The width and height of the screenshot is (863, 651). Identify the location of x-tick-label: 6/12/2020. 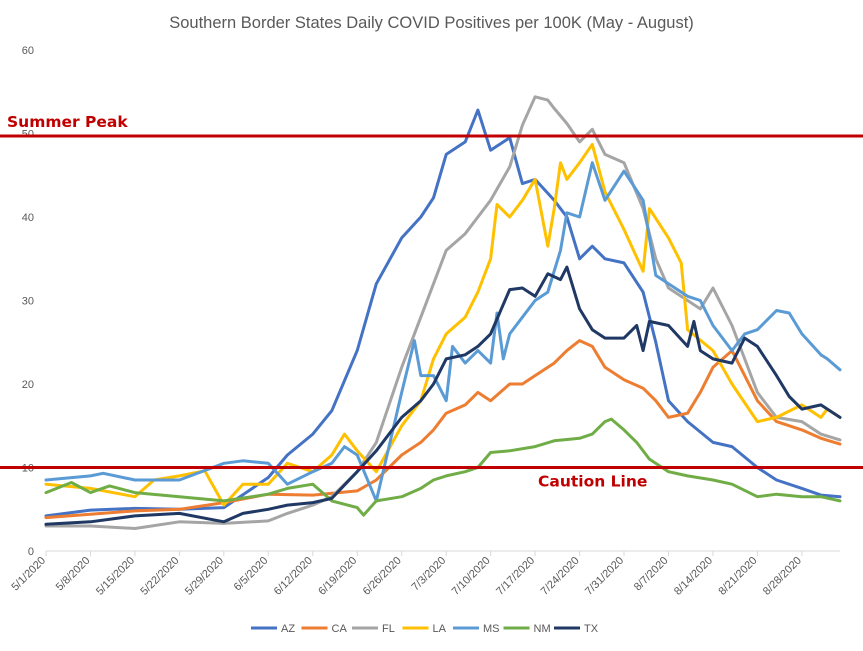
(293, 576).